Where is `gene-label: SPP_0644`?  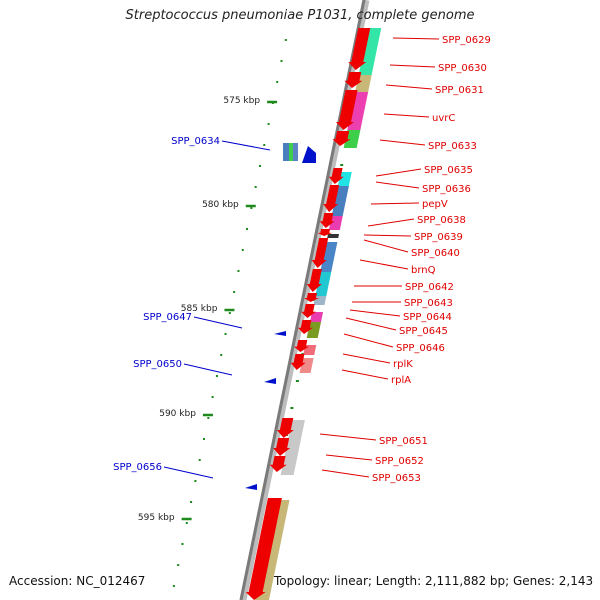
gene-label: SPP_0644 is located at coordinates (427, 317).